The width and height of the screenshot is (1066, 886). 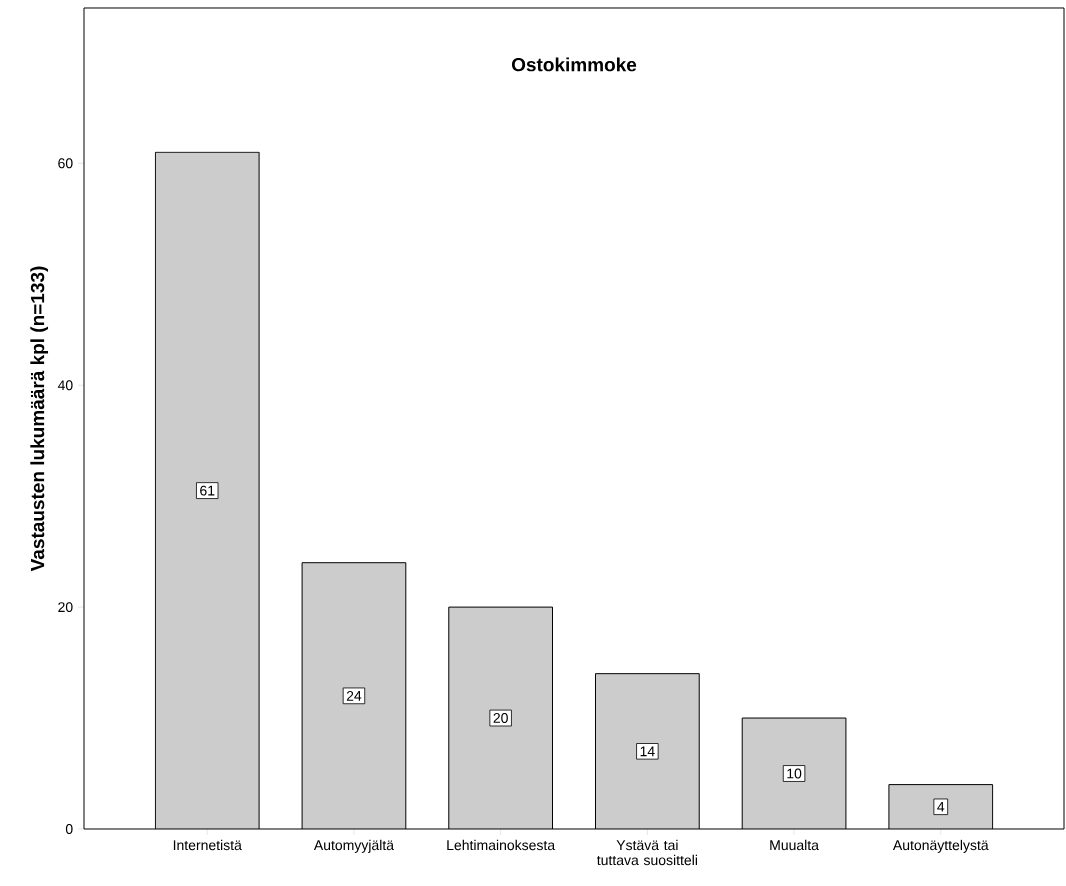 What do you see at coordinates (39, 419) in the screenshot?
I see `y-axis-title: Vastausten lukumäärä kpl (n=133)` at bounding box center [39, 419].